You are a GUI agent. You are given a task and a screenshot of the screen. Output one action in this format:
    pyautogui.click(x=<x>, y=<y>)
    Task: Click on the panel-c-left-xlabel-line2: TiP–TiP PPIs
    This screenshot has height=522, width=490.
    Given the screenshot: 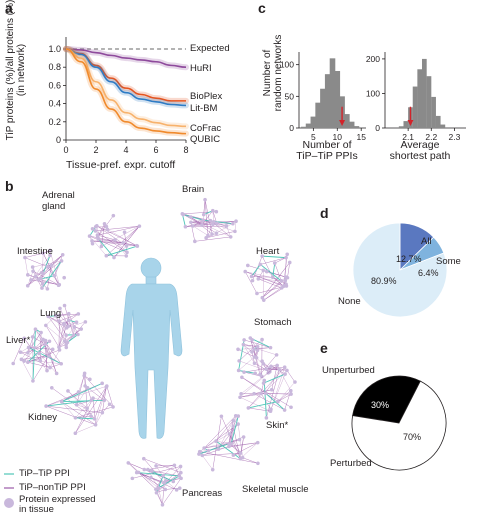 What is the action you would take?
    pyautogui.click(x=327, y=156)
    